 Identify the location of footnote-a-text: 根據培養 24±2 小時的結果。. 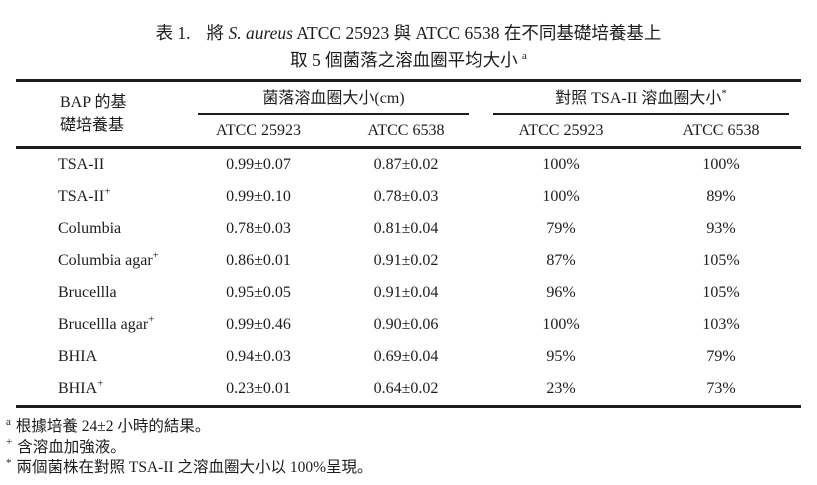
(113, 426).